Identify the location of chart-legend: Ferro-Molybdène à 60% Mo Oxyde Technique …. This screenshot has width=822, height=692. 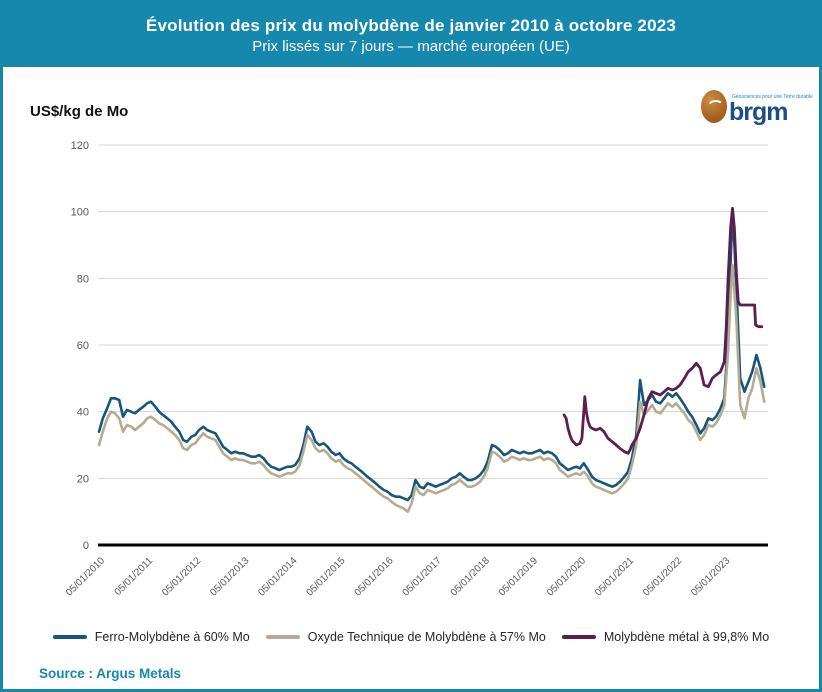
(411, 637).